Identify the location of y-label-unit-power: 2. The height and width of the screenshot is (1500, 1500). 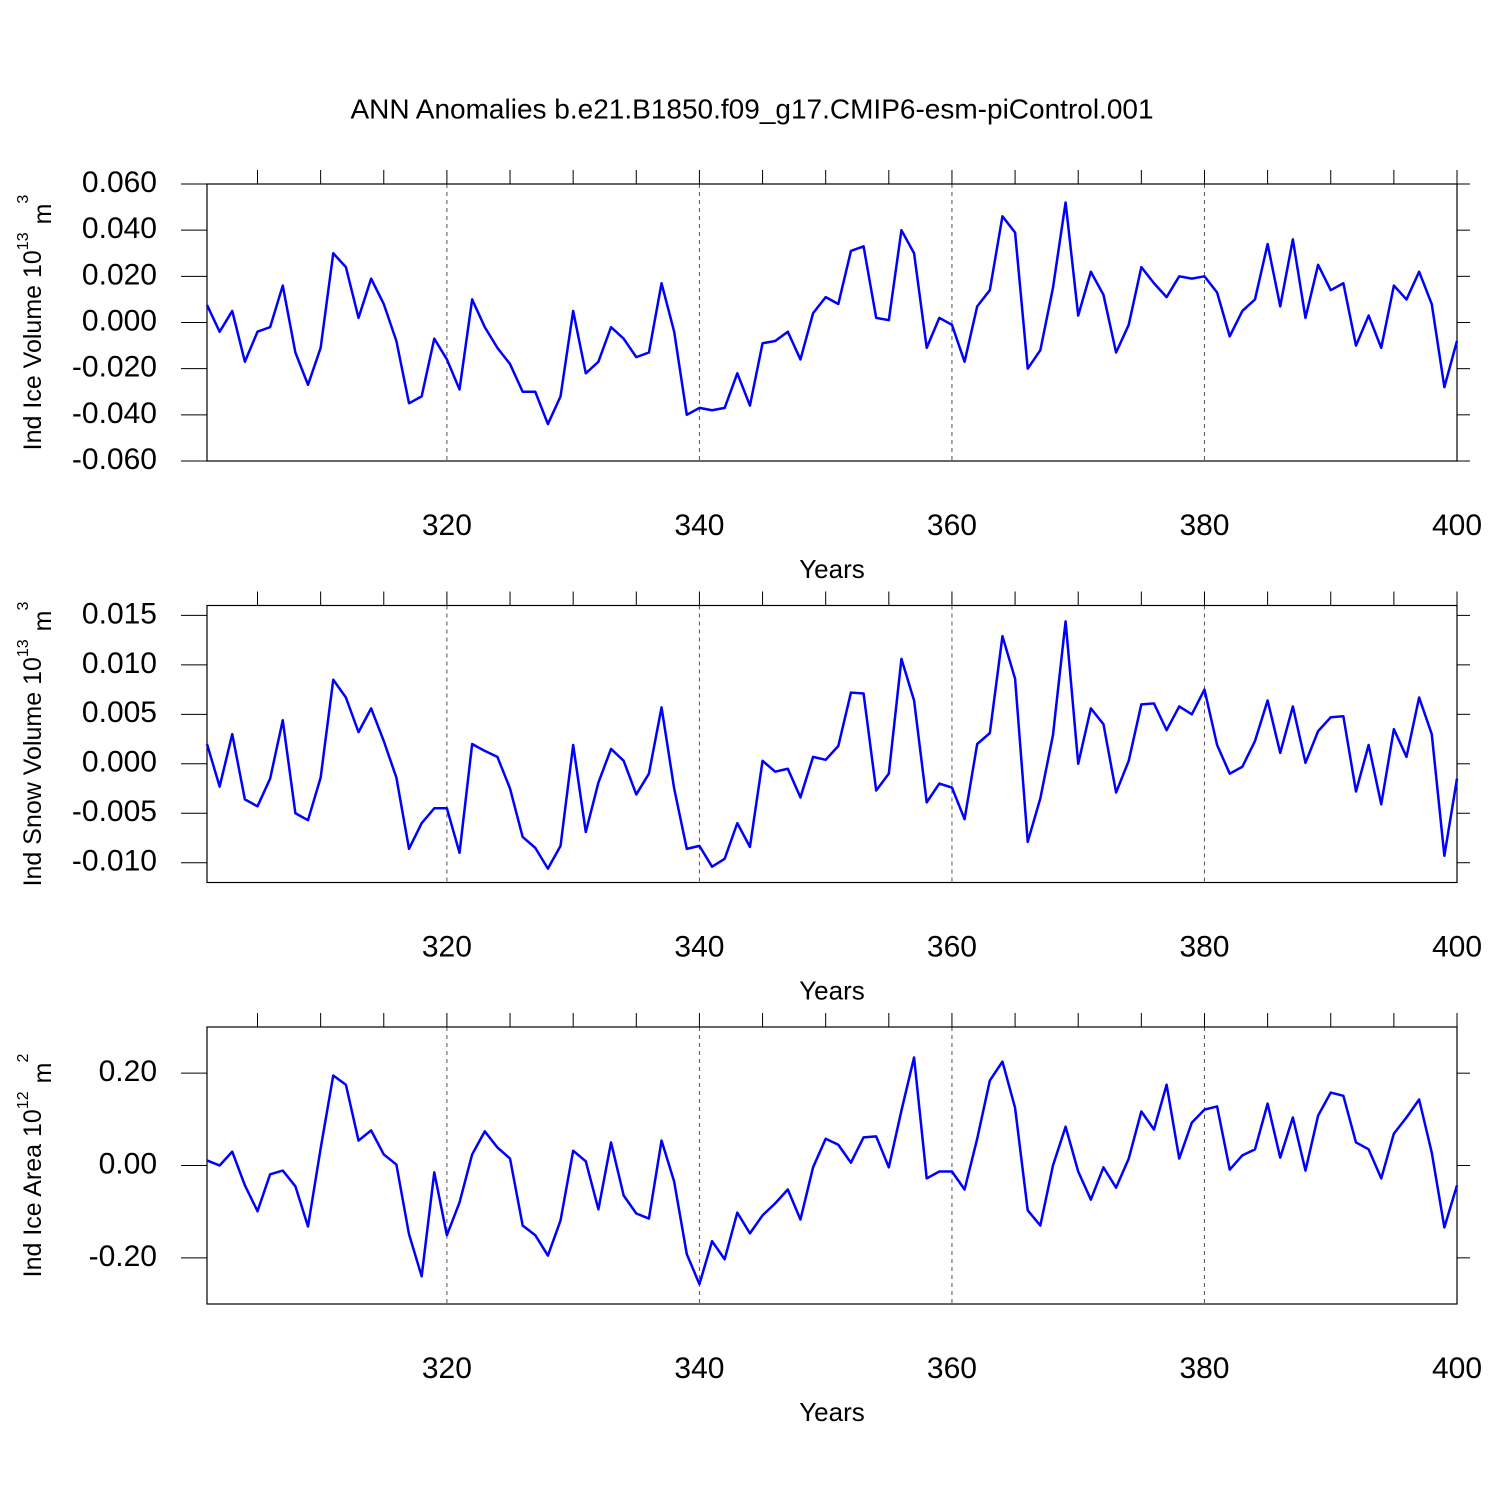
(23, 1058).